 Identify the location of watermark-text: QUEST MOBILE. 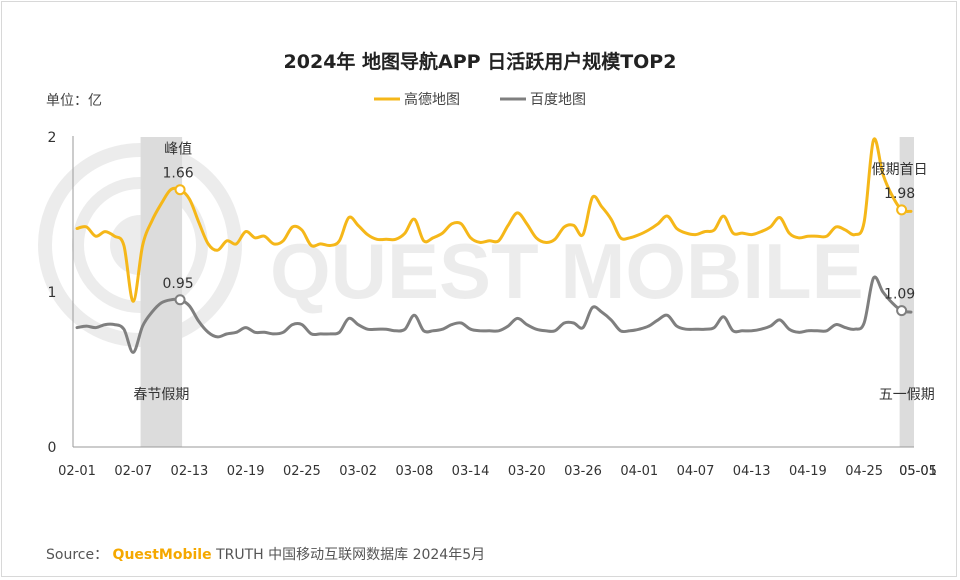
(567, 271).